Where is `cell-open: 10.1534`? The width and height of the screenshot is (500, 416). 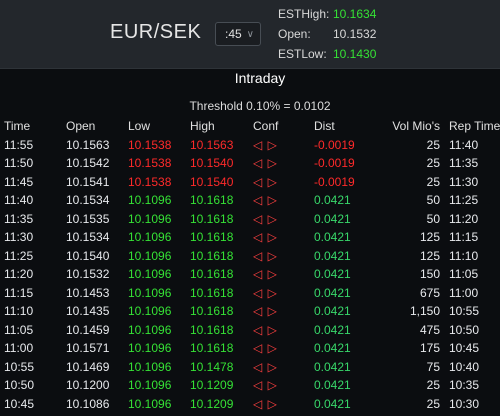
cell-open: 10.1534 is located at coordinates (88, 237).